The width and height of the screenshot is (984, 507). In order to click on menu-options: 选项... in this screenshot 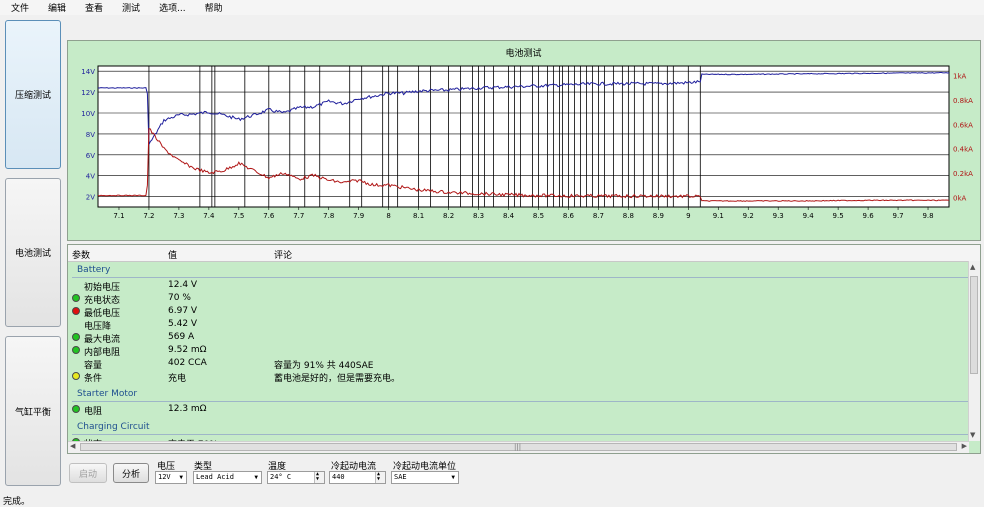, I will do `click(172, 9)`.